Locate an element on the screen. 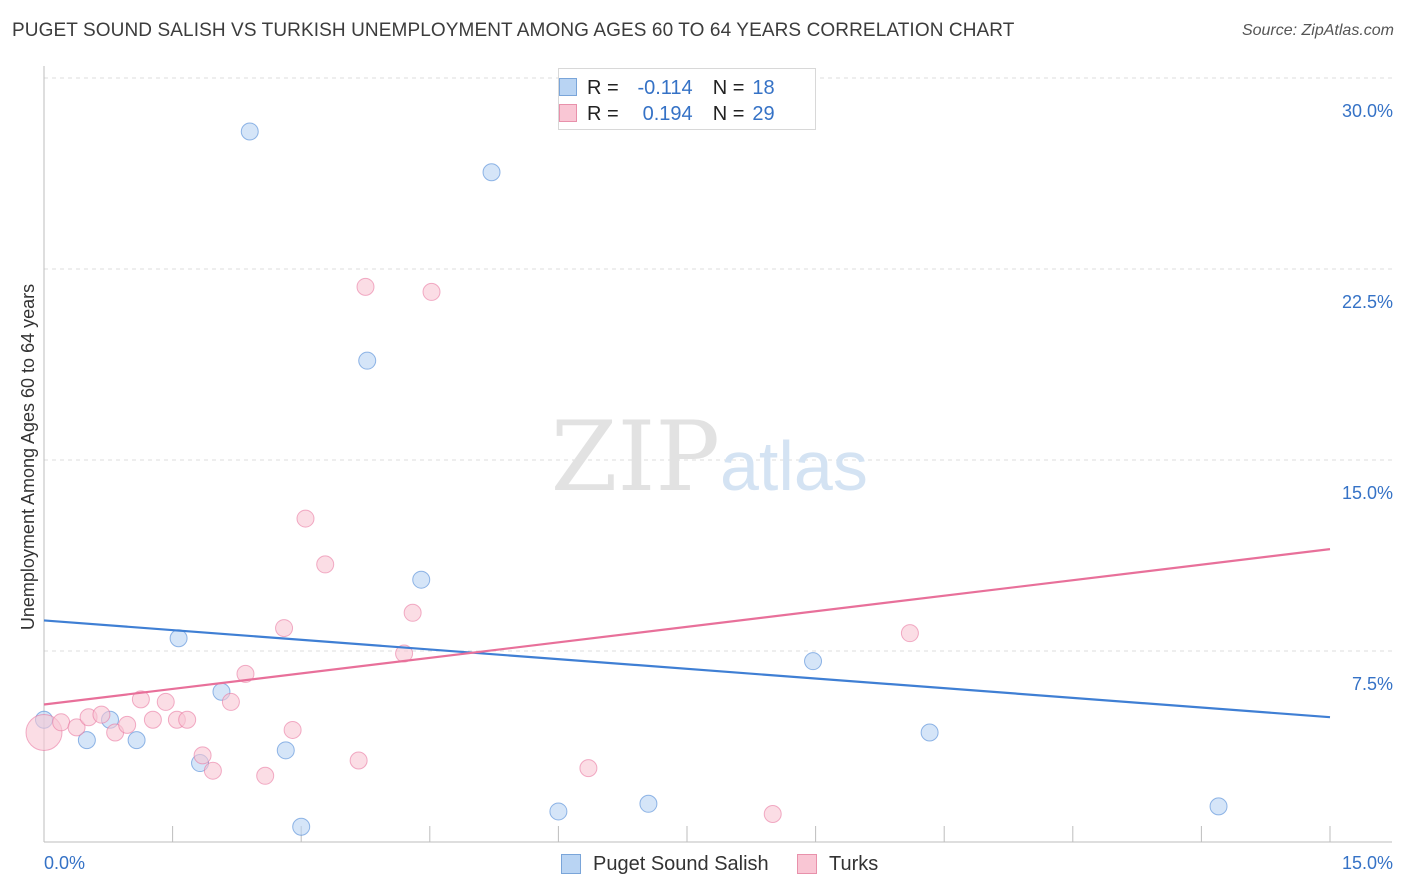 The height and width of the screenshot is (892, 1406). legend-item-puget-sound-salish: Puget Sound Salish is located at coordinates (665, 864).